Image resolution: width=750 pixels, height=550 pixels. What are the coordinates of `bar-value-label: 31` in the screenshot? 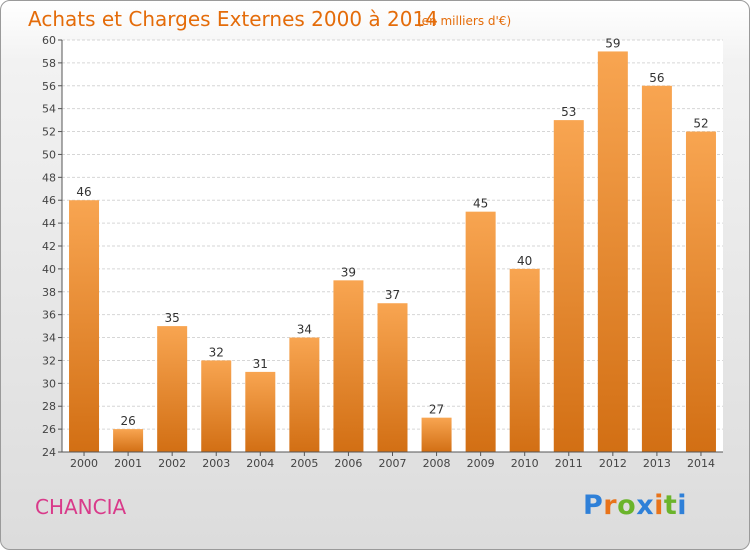 It's located at (260, 364).